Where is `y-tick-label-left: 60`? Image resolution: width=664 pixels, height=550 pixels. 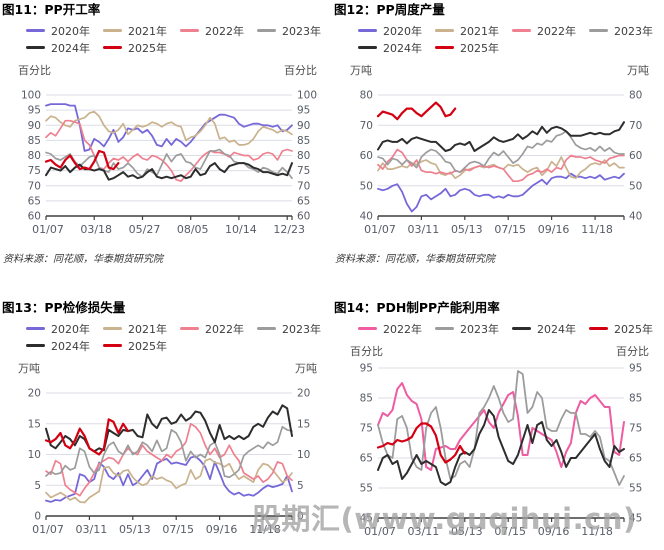 y-tick-label-left: 60 is located at coordinates (366, 156).